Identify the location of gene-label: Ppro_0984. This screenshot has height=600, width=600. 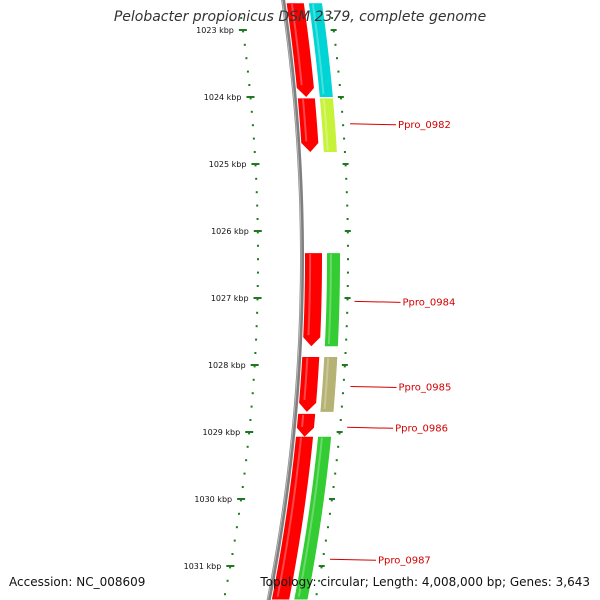
(428, 302).